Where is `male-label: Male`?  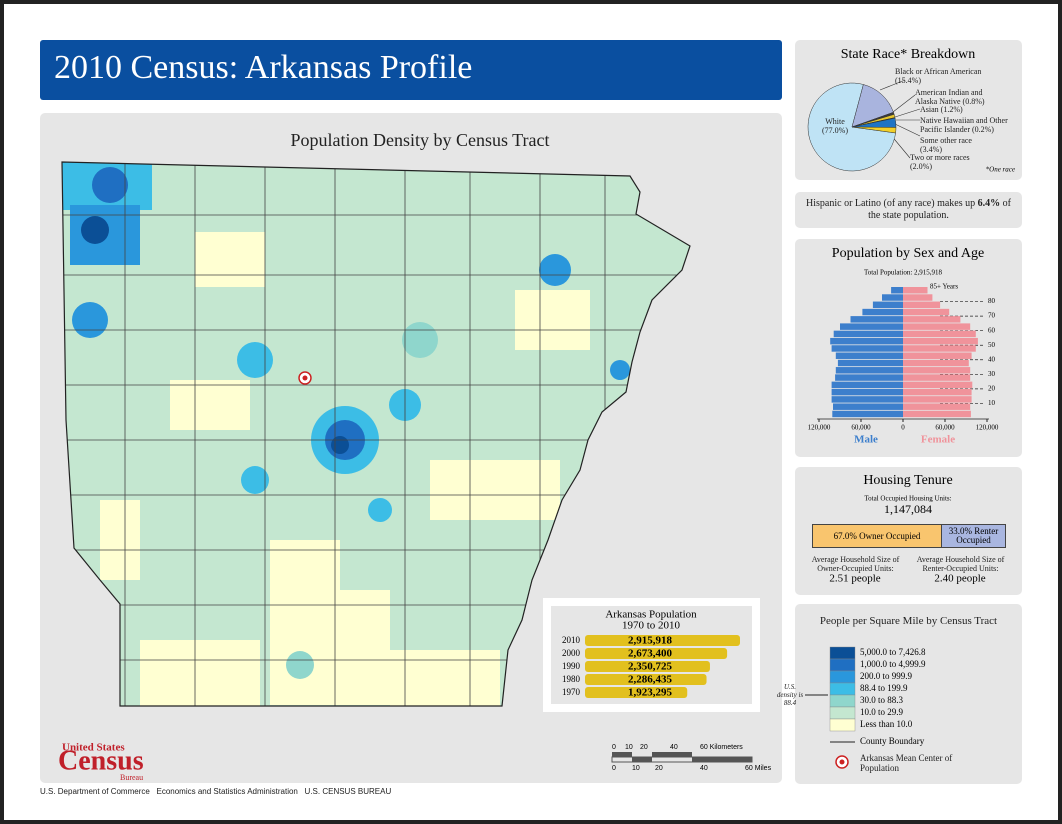
male-label: Male is located at coordinates (866, 440).